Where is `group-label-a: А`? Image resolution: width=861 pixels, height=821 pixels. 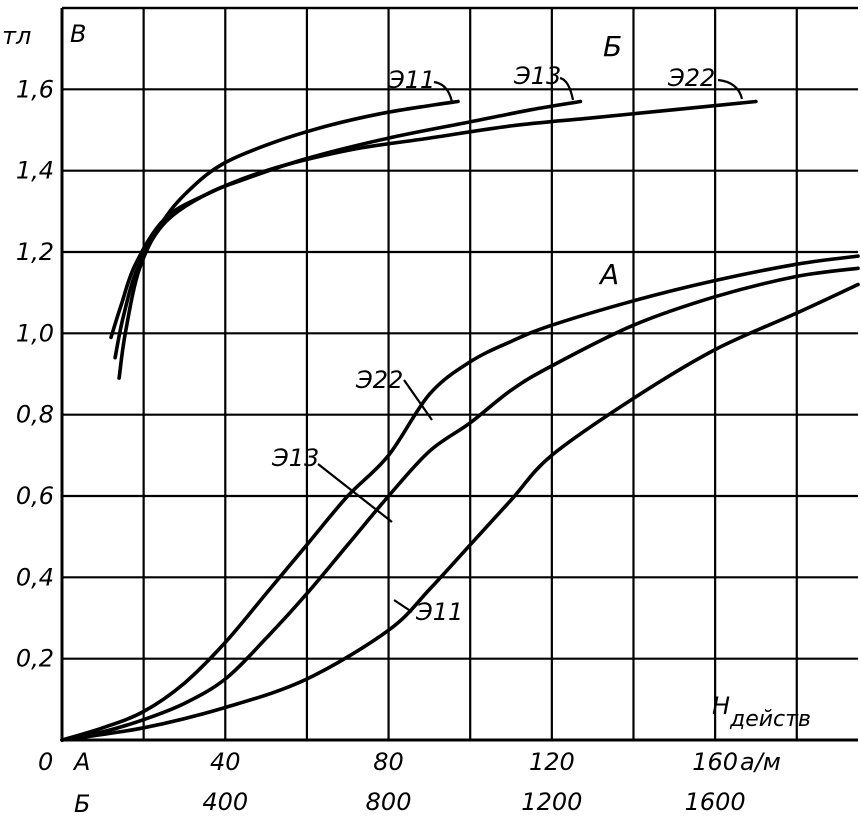 group-label-a: А is located at coordinates (608, 274).